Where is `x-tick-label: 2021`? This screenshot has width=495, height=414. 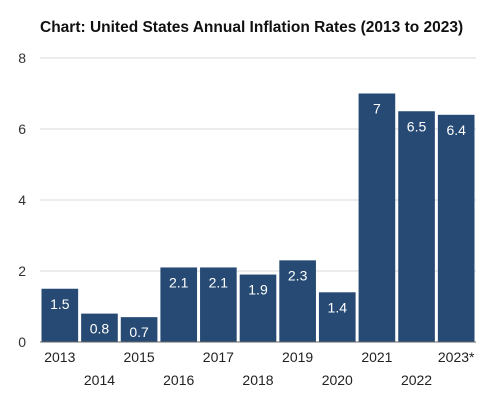
x-tick-label: 2021 is located at coordinates (376, 357).